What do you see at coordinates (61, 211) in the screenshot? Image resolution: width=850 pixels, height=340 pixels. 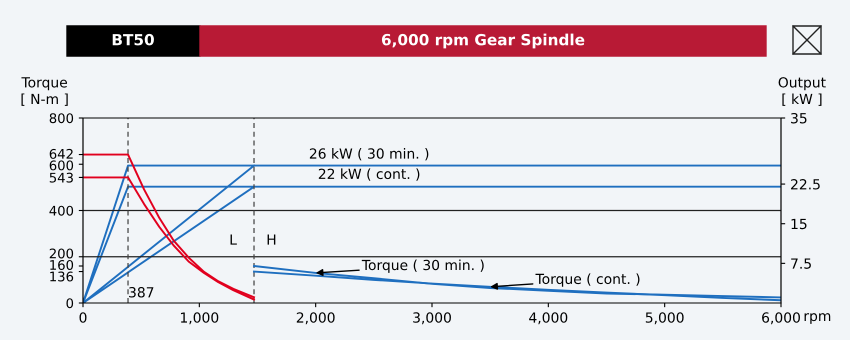 I see `y-tick-label: 400` at bounding box center [61, 211].